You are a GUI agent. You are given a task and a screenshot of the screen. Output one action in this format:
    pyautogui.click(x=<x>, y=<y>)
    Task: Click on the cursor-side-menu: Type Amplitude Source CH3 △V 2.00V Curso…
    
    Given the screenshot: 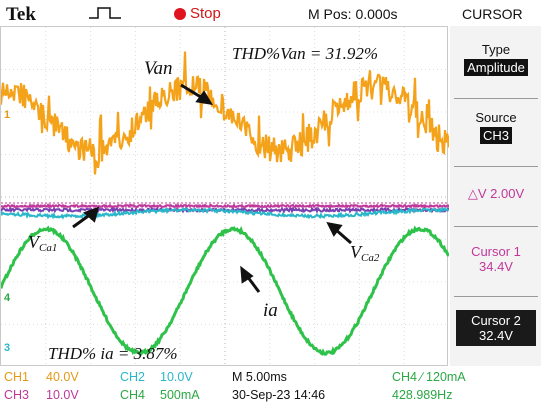 What is the action you would take?
    pyautogui.click(x=495, y=196)
    